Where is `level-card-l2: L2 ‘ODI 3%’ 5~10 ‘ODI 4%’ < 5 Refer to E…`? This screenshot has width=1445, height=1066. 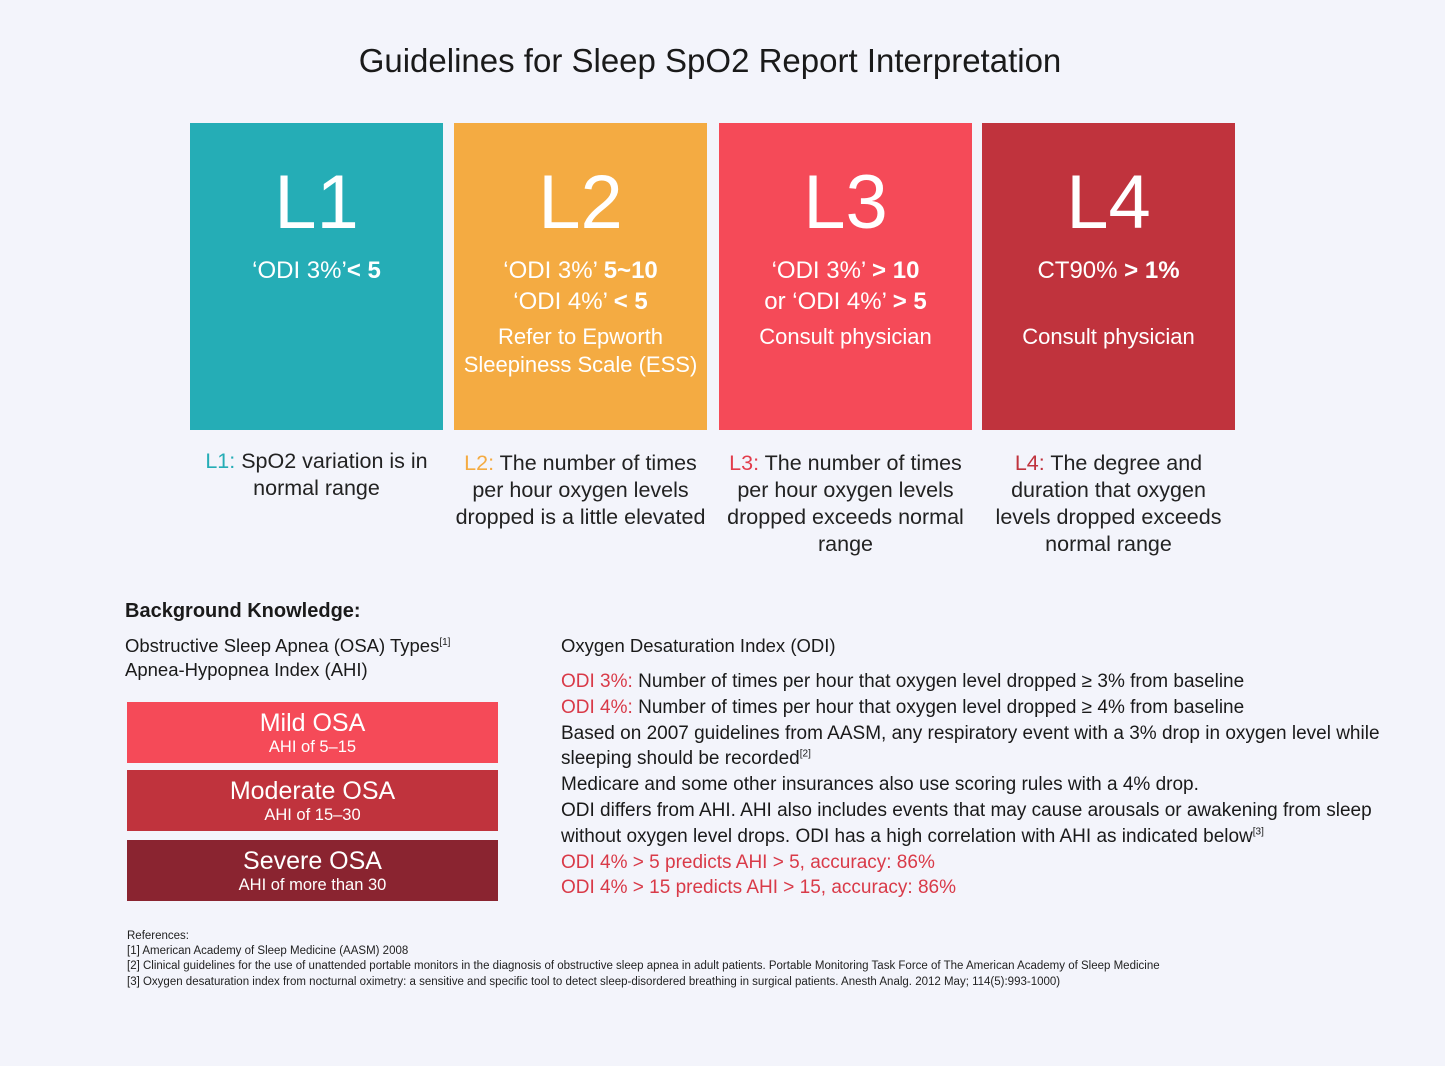 level-card-l2: L2 ‘ODI 3%’ 5~10 ‘ODI 4%’ < 5 Refer to E… is located at coordinates (580, 276).